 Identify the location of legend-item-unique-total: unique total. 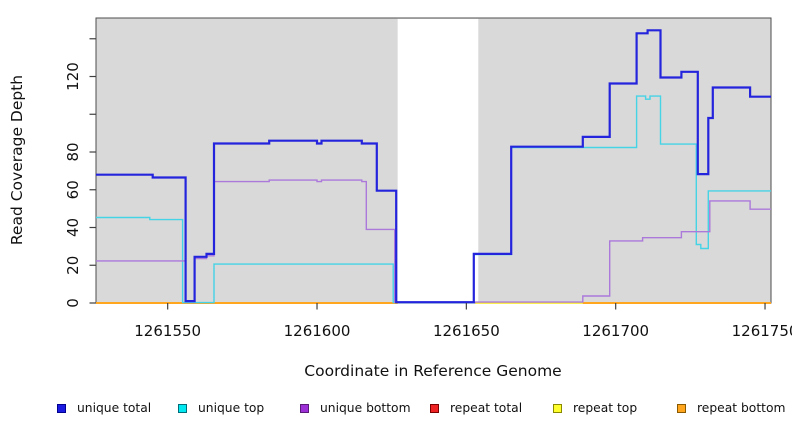
(104, 408).